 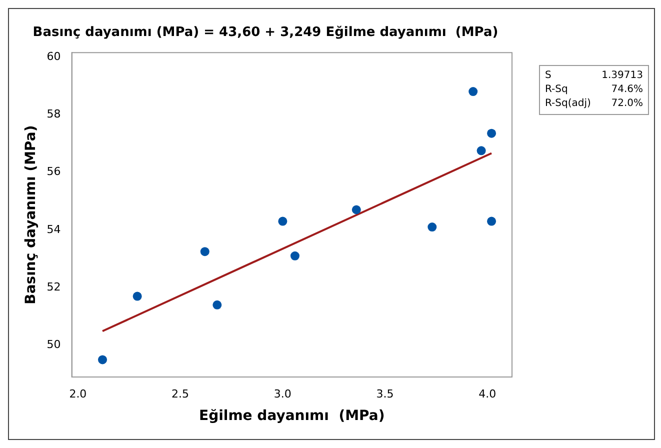 I want to click on text: S 1.39713, so click(x=594, y=75).